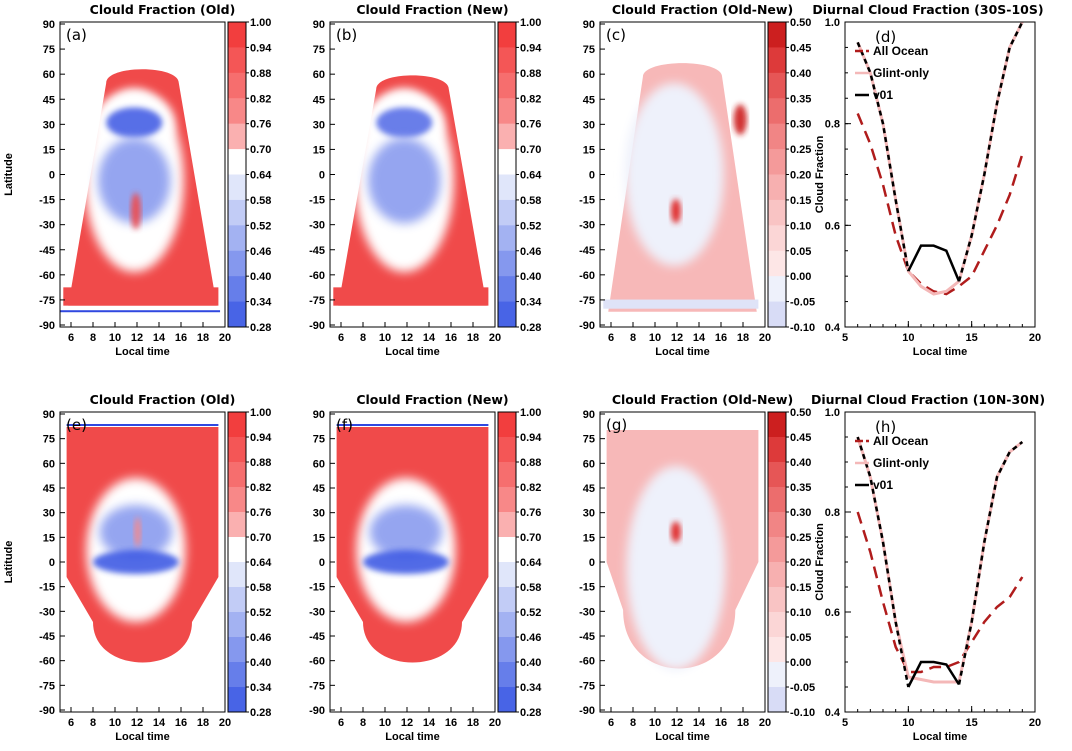 The image size is (1072, 751). I want to click on panel-b-colorbar-label: 0.52, so click(530, 226).